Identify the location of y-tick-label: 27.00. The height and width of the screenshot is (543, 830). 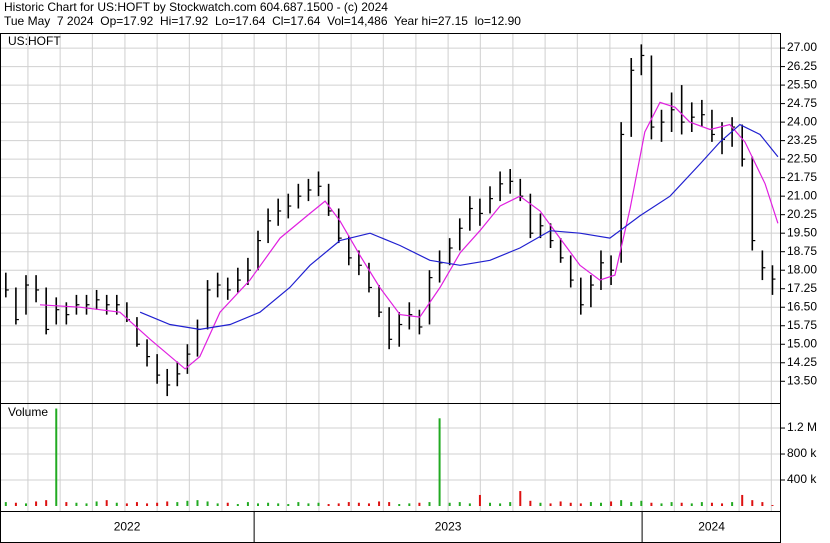
(802, 47).